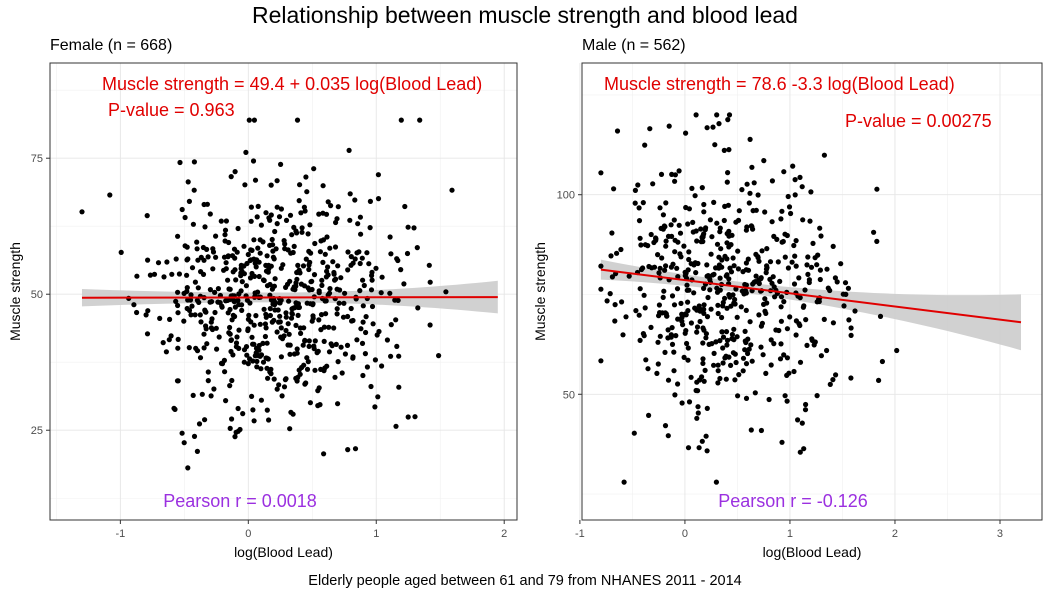 Image resolution: width=1050 pixels, height=590 pixels. What do you see at coordinates (37, 159) in the screenshot?
I see `y-tick-label: 75` at bounding box center [37, 159].